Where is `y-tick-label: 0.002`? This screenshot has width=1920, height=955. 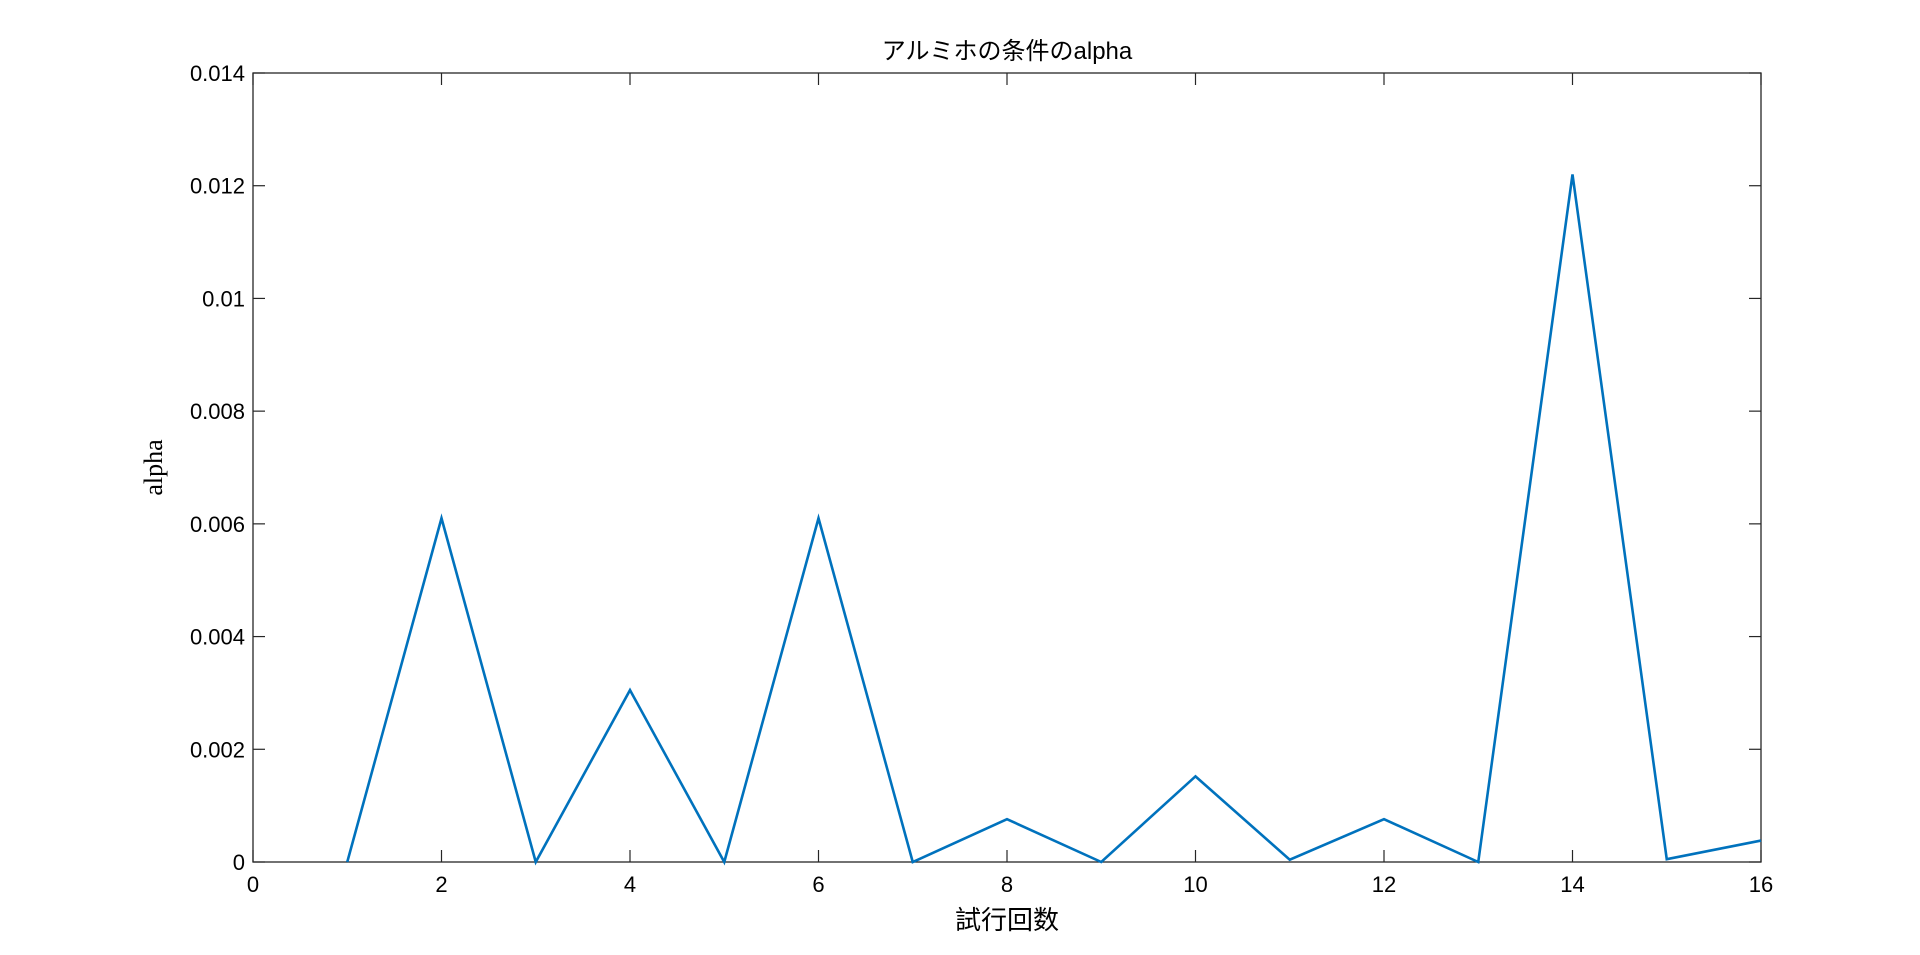 y-tick-label: 0.002 is located at coordinates (217, 749).